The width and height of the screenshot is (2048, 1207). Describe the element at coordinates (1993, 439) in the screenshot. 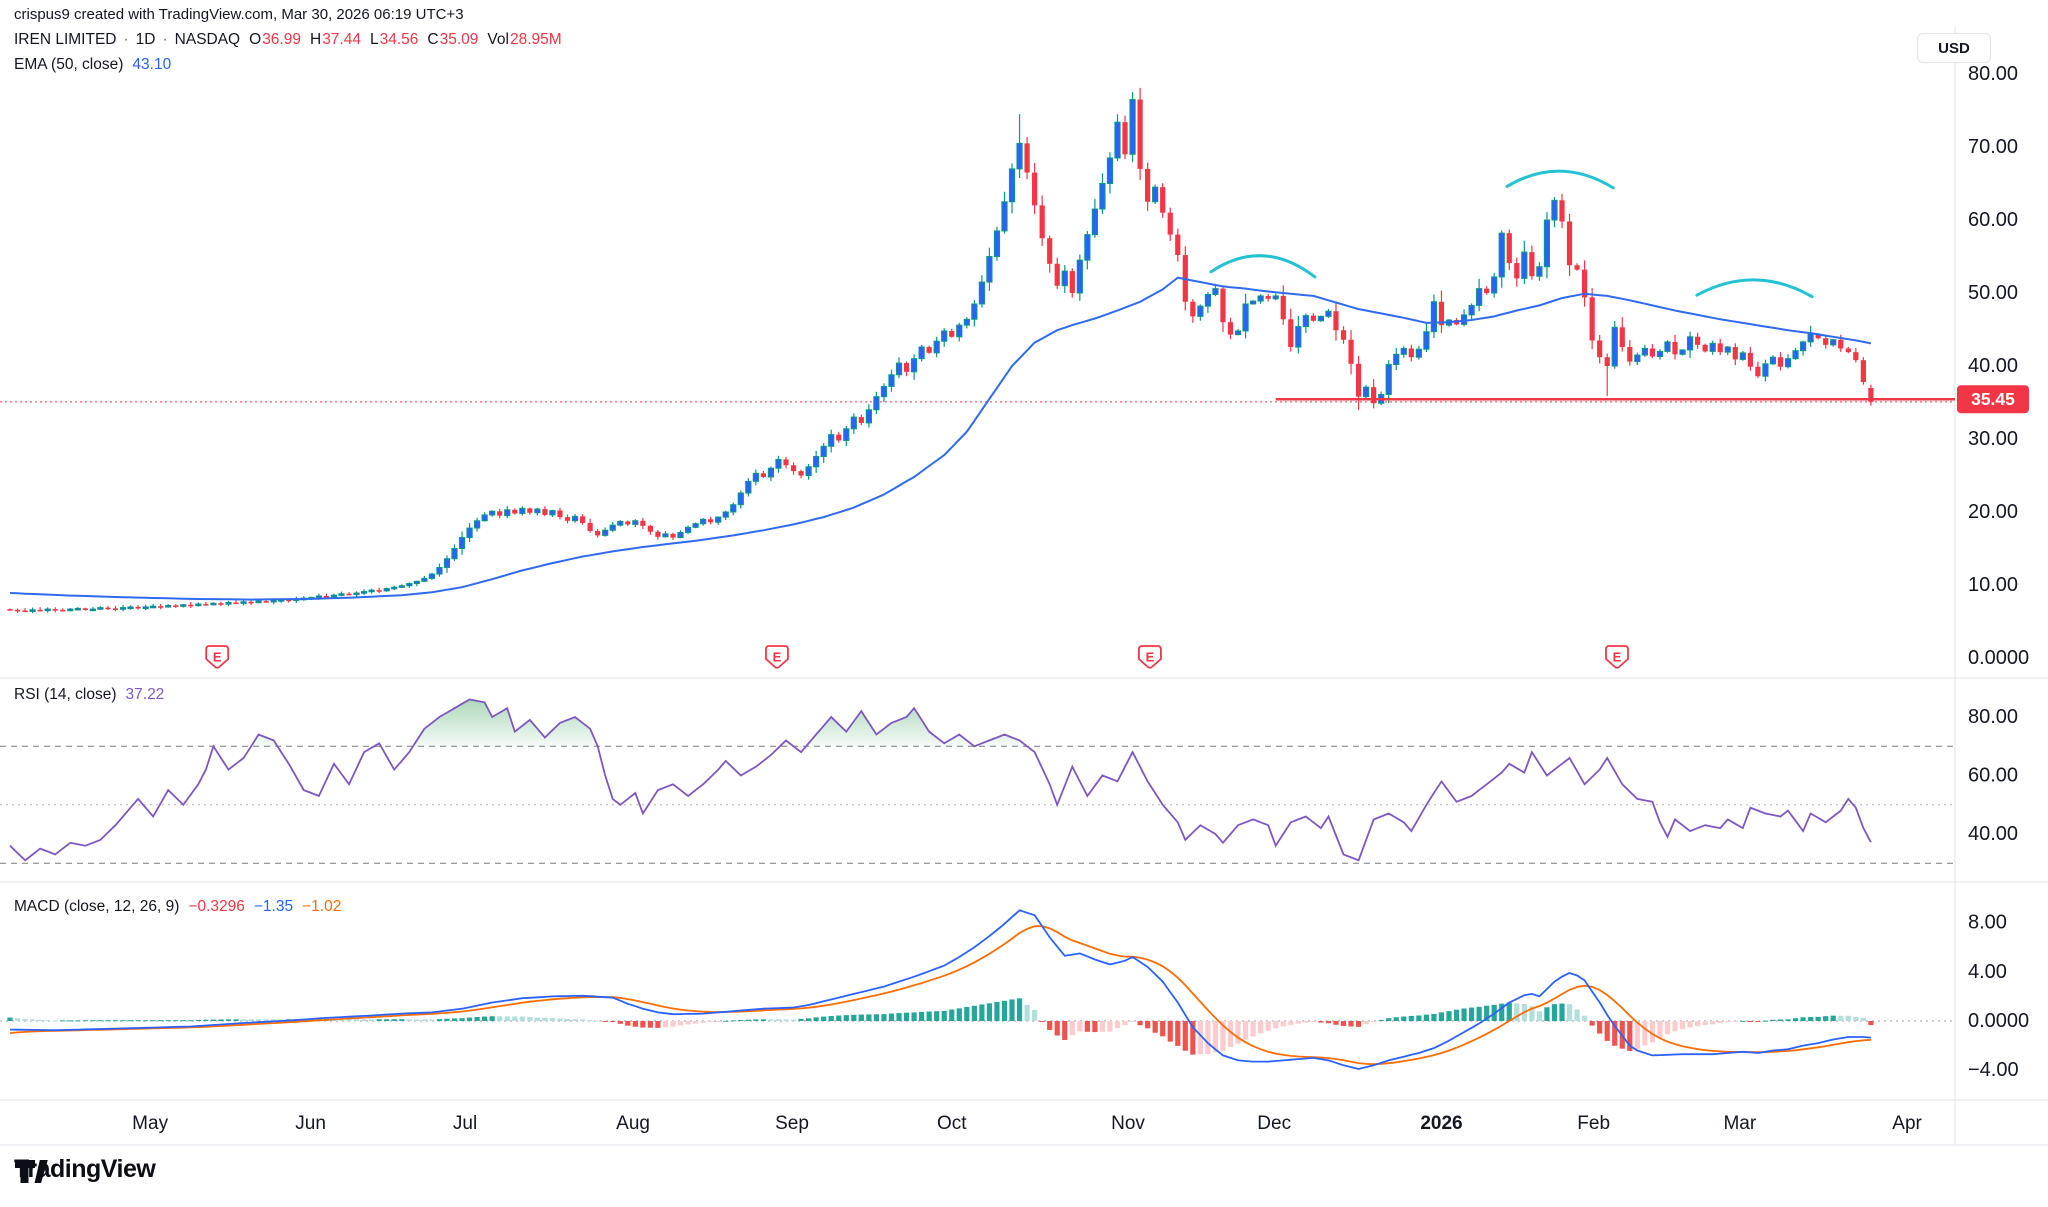

I see `svg-text: 30.00` at that location.